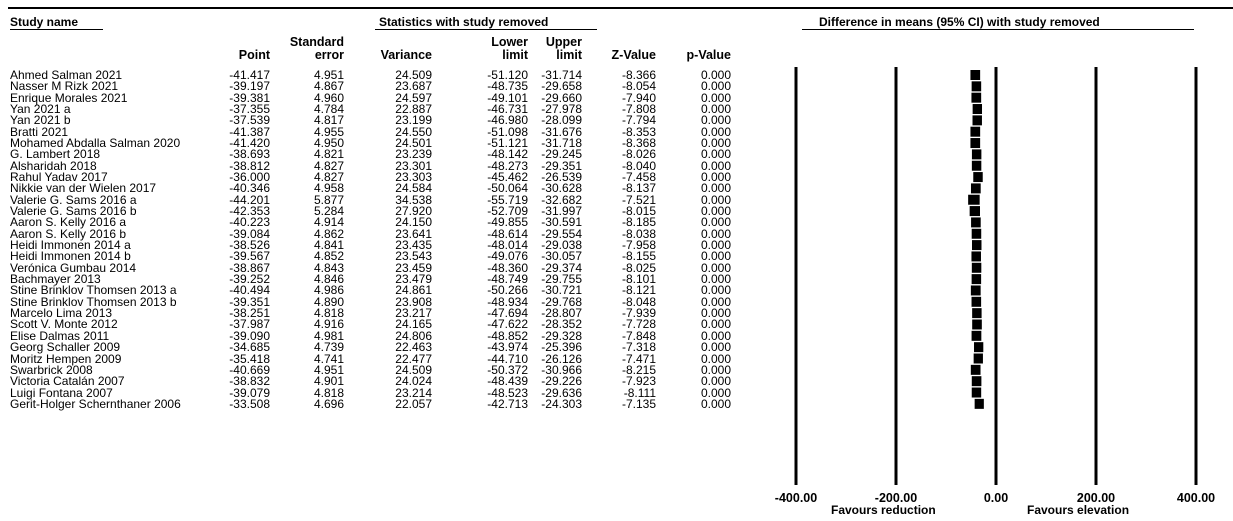 The image size is (1233, 521). Describe the element at coordinates (328, 347) in the screenshot. I see `cell-se: 4.739` at that location.